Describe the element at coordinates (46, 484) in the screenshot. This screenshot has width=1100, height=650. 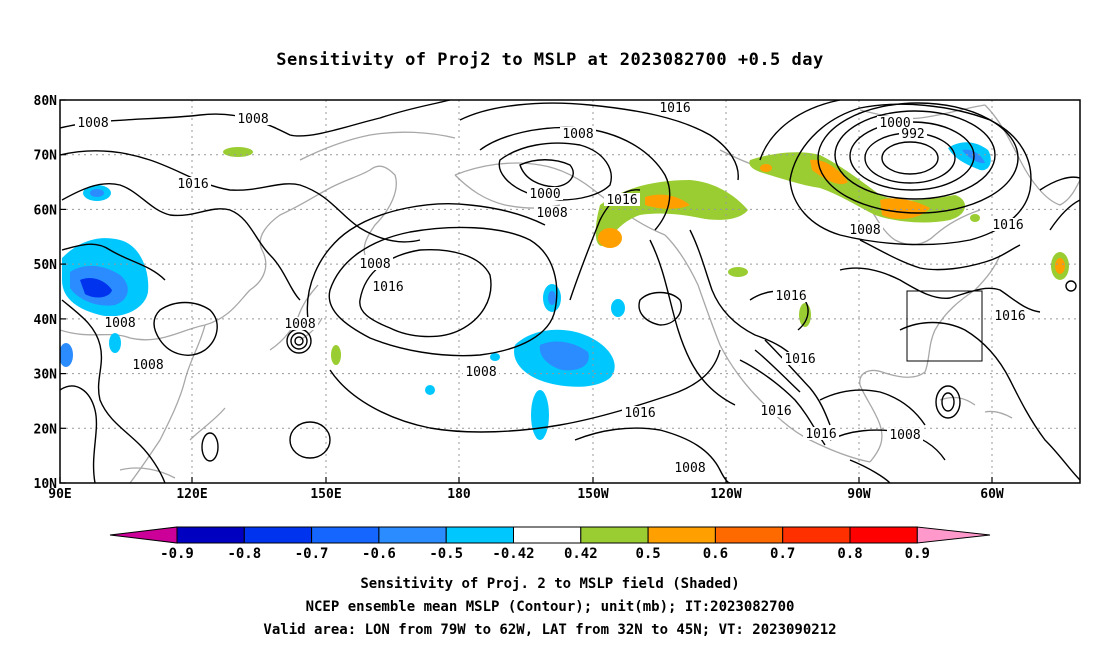
I see `lat-tick-label: 10N` at that location.